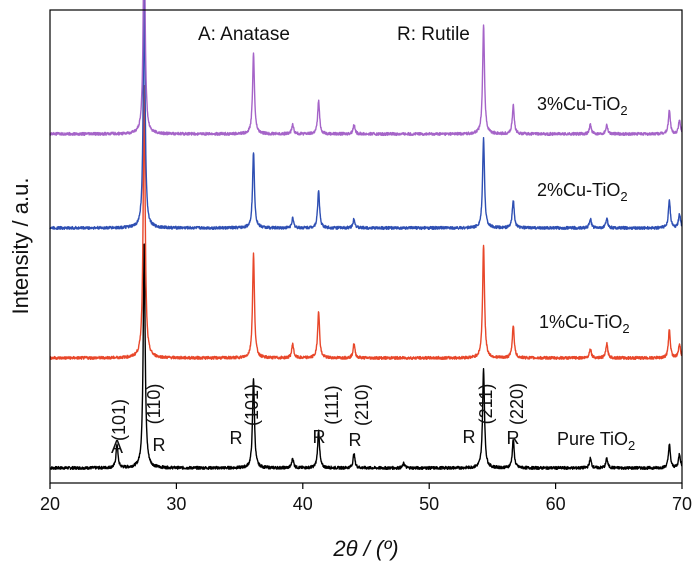  Describe the element at coordinates (429, 504) in the screenshot. I see `x-tick-label-50: 50` at that location.